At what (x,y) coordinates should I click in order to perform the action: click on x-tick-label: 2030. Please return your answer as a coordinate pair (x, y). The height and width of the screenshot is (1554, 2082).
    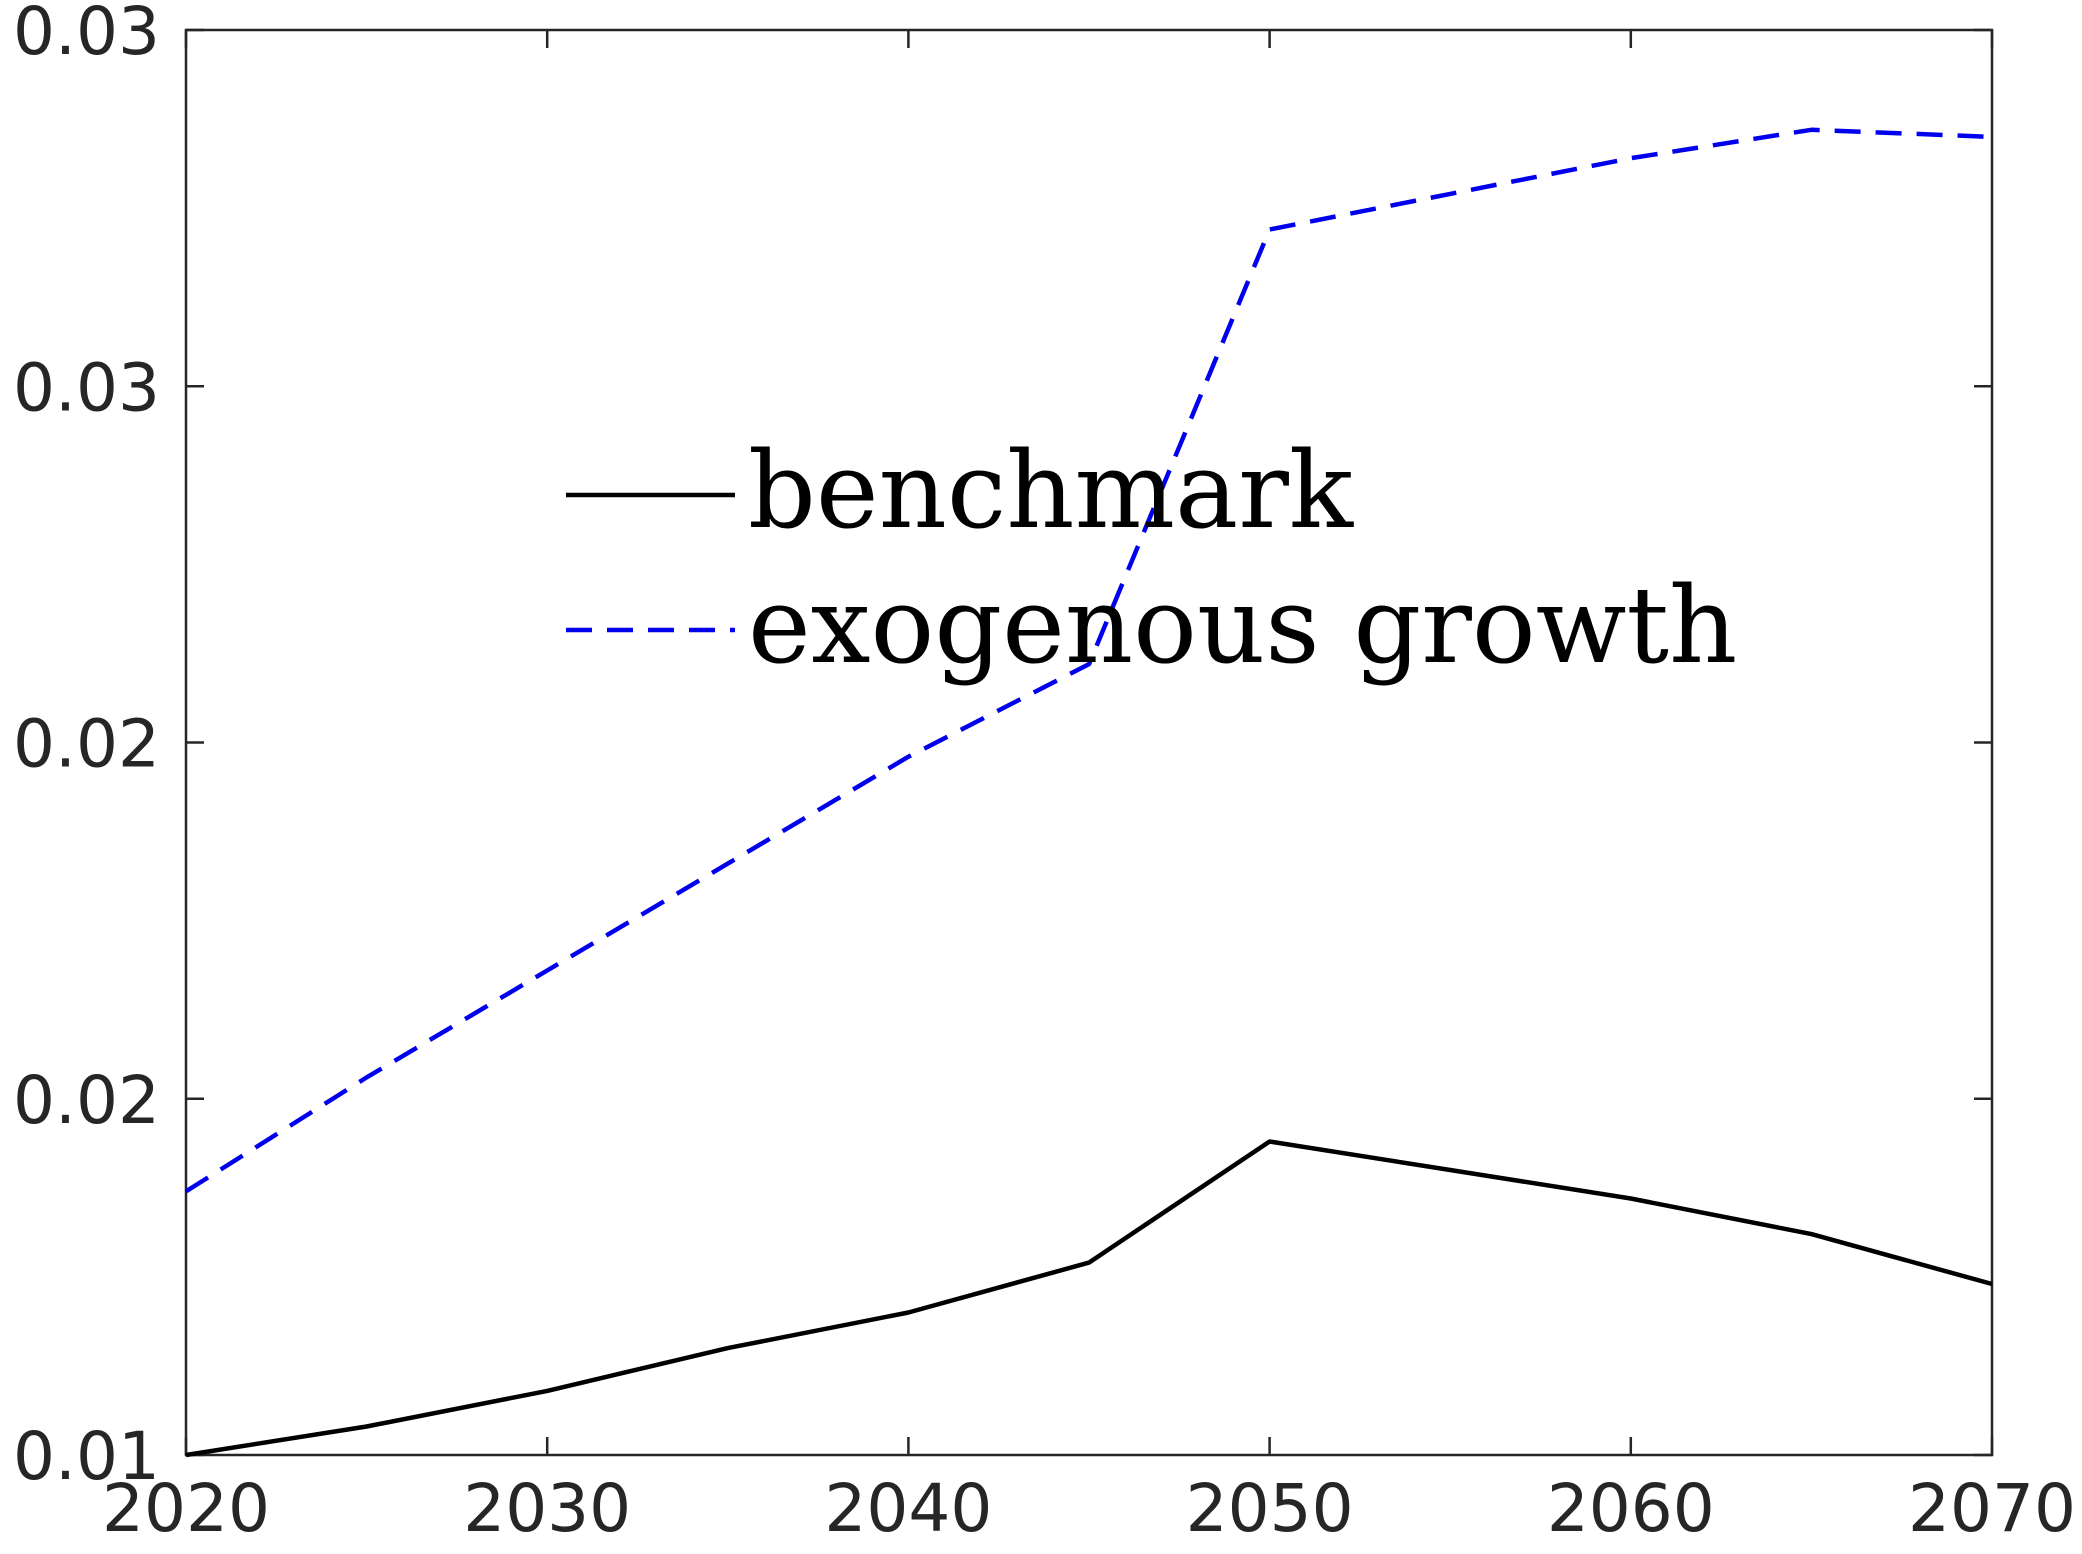
    Looking at the image, I should click on (547, 1508).